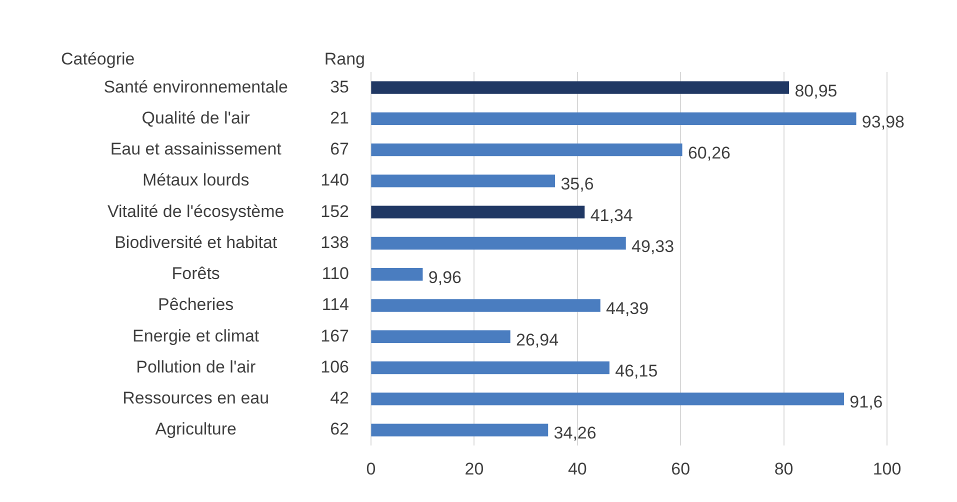 The width and height of the screenshot is (957, 502). I want to click on y2-tick-label: 114, so click(335, 304).